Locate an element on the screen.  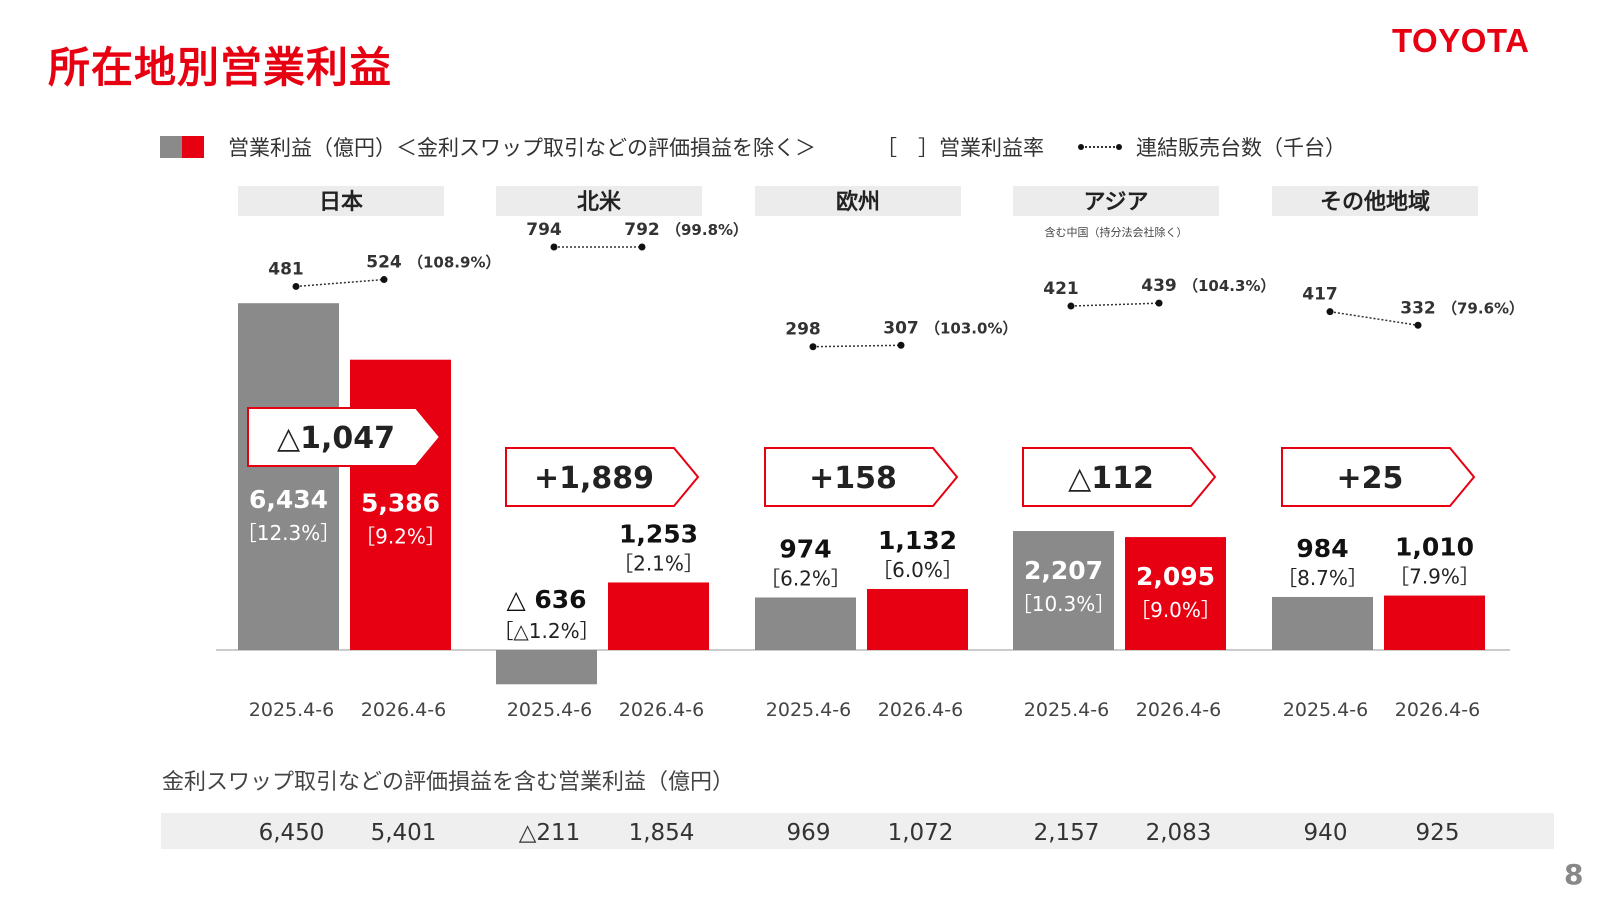
incl-swap-label: 金利スワップ取引などの評価損益を含む営業利益（億円） is located at coordinates (448, 782).